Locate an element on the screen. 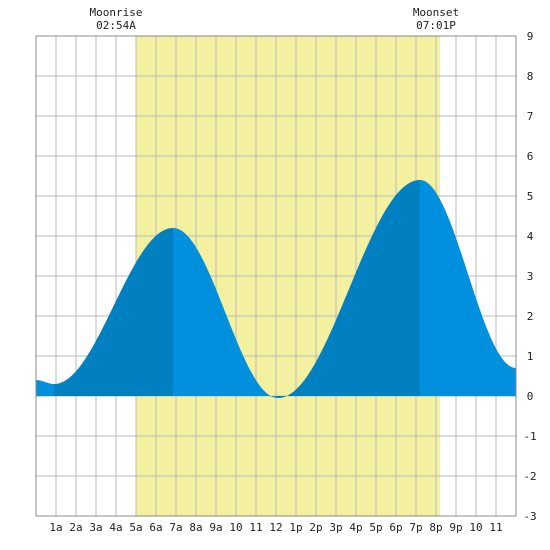 This screenshot has width=550, height=550. y-tick-label: 9 is located at coordinates (530, 36).